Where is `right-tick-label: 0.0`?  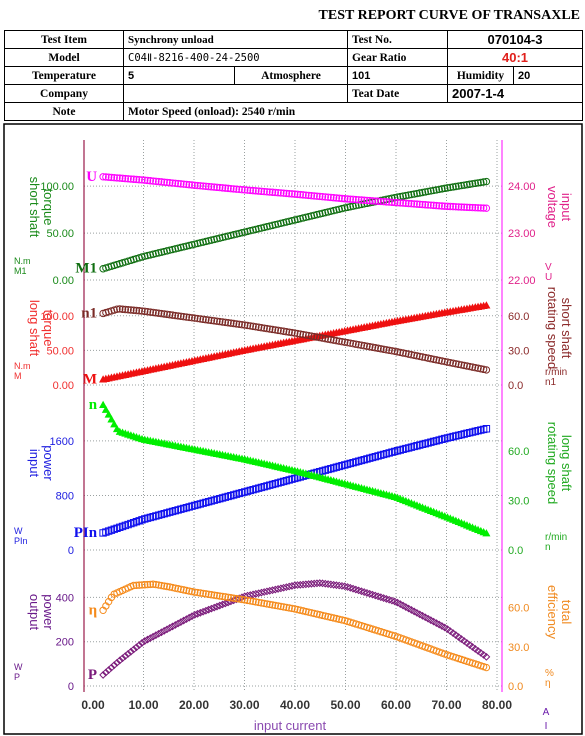
right-tick-label: 0.0 is located at coordinates (515, 687).